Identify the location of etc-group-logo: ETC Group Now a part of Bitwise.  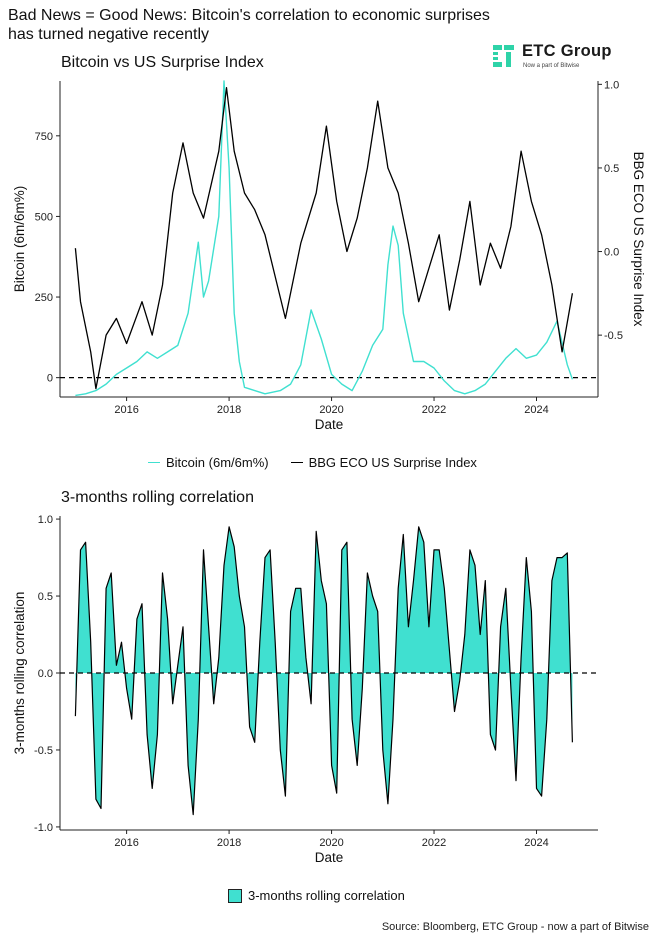
(567, 59).